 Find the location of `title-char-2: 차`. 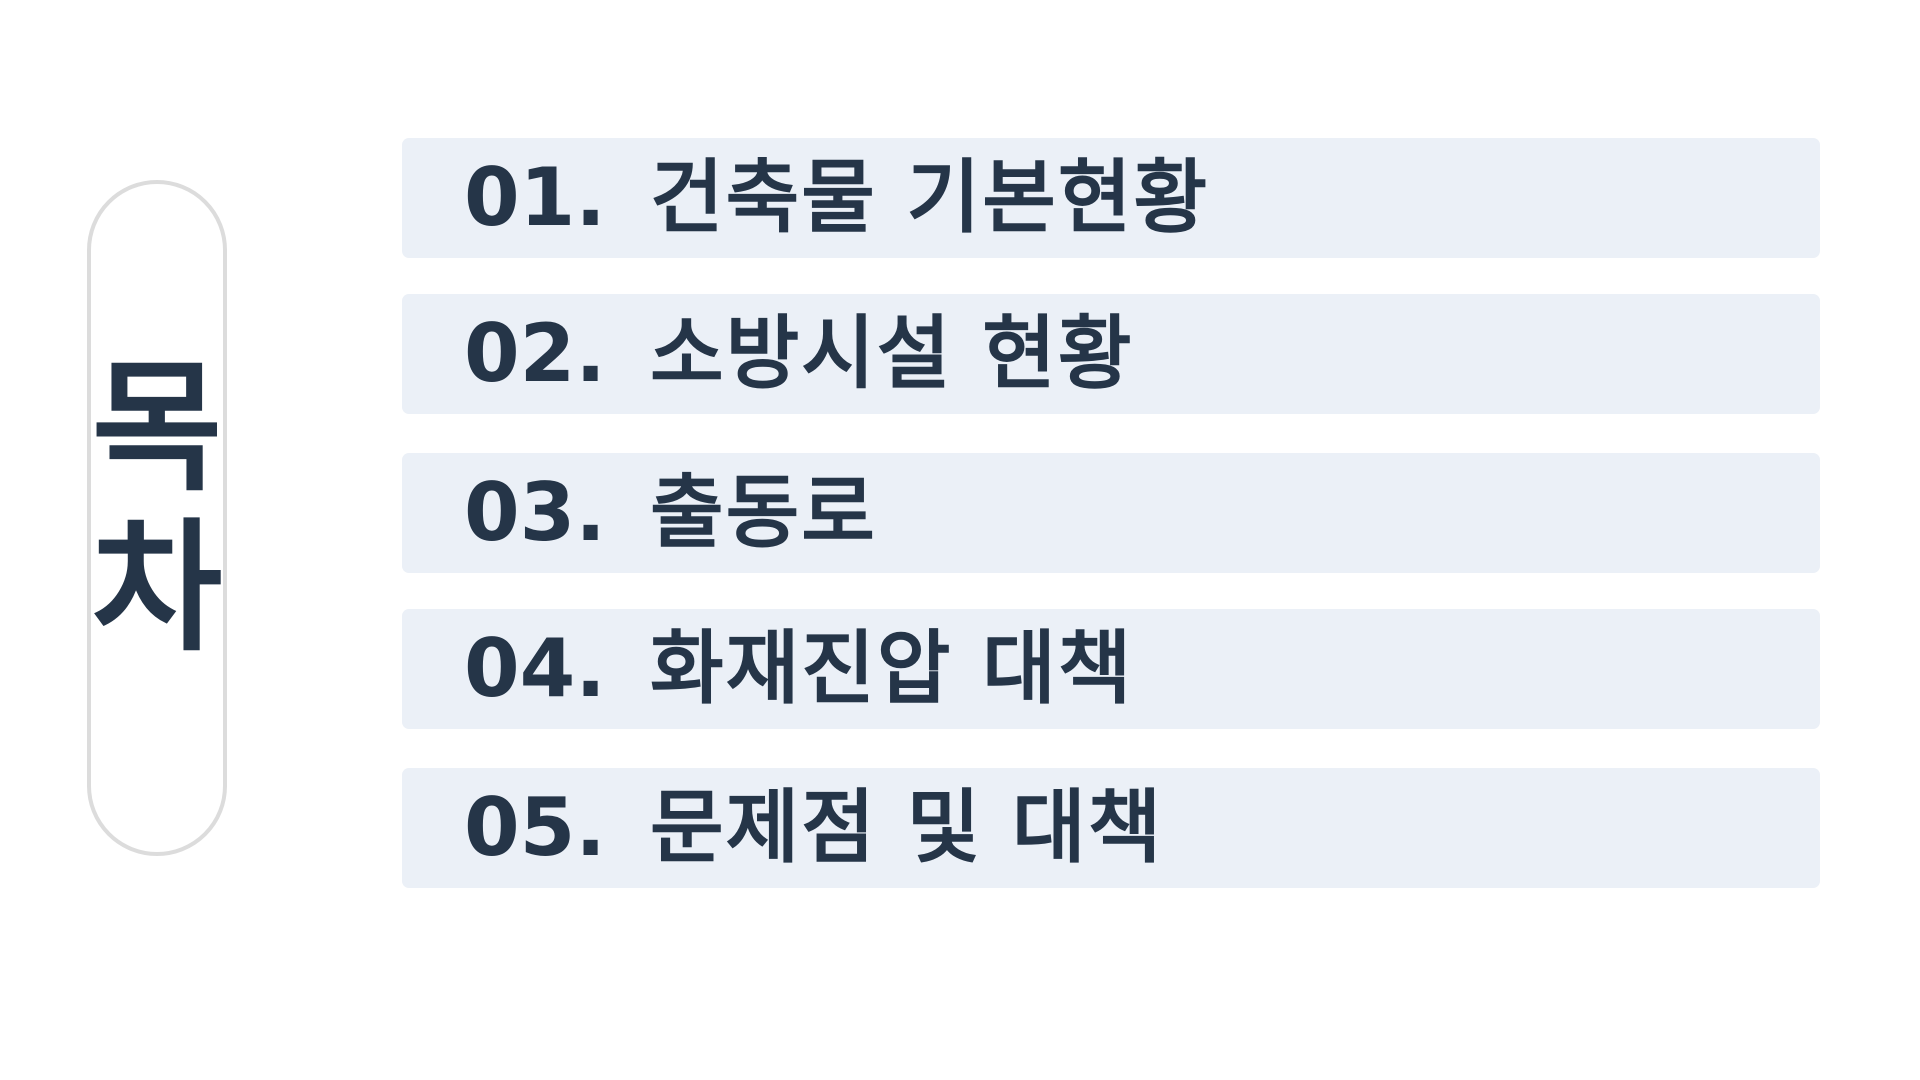

title-char-2: 차 is located at coordinates (157, 588).